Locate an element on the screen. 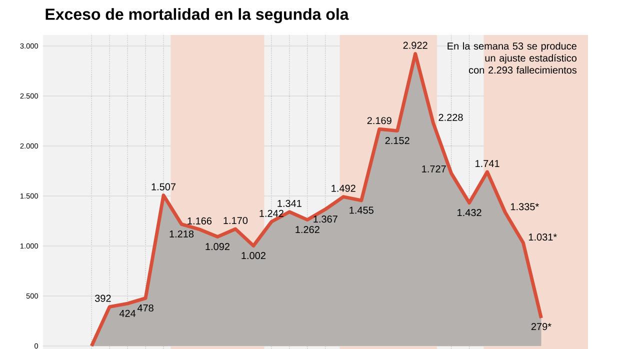  data-label: 1.218 is located at coordinates (182, 234).